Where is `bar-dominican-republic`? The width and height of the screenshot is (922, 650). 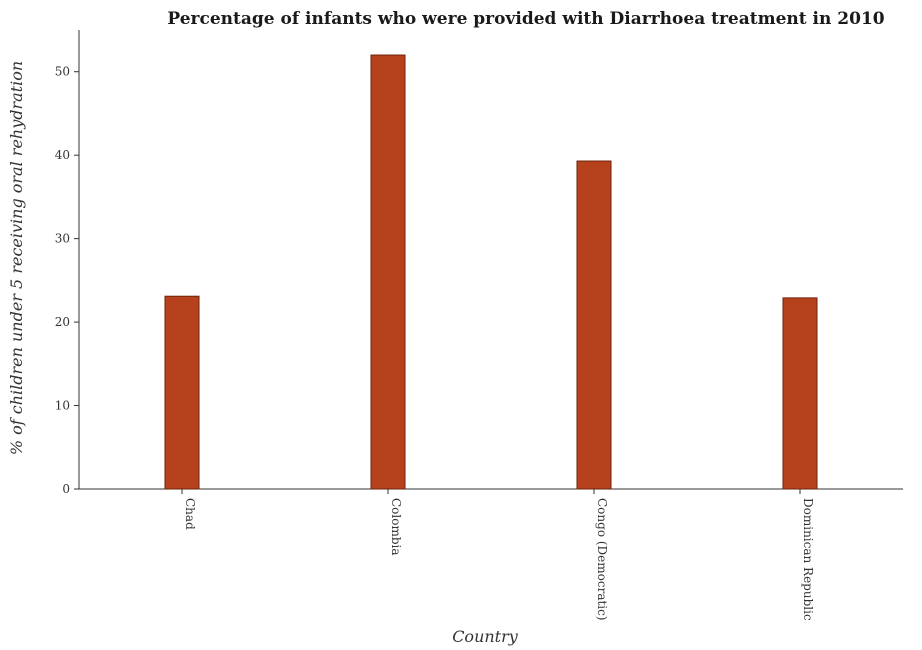
bar-dominican-republic is located at coordinates (800, 393).